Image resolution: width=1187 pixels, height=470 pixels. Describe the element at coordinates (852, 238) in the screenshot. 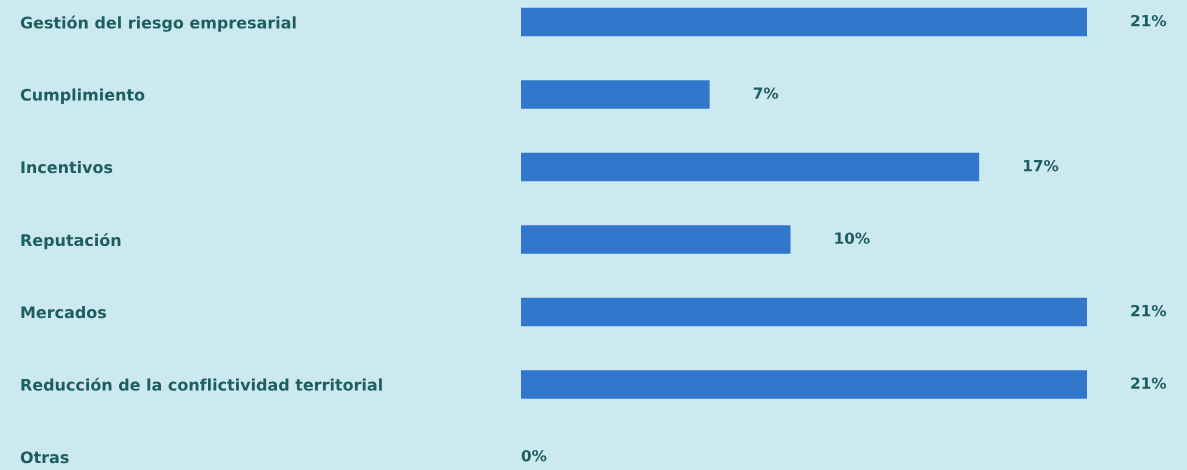

I see `data-label: 10%` at that location.